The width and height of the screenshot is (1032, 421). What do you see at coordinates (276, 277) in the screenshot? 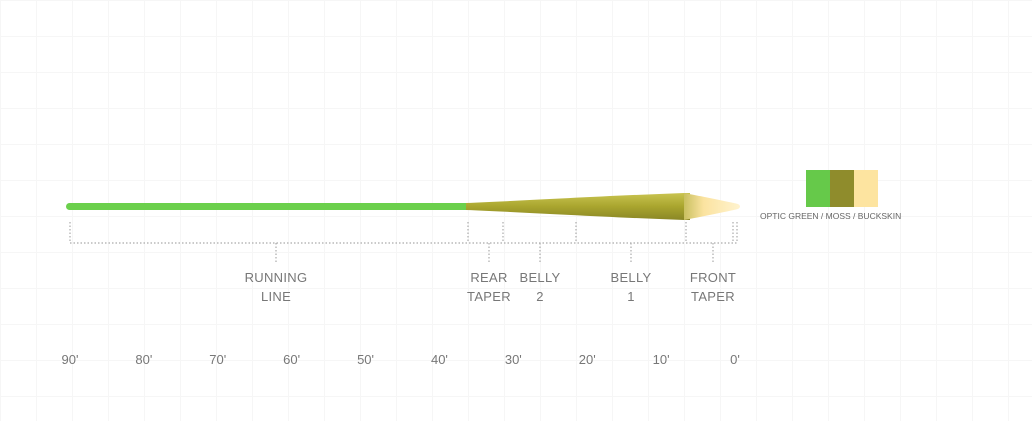
I see `segment-label-line: RUNNING` at bounding box center [276, 277].